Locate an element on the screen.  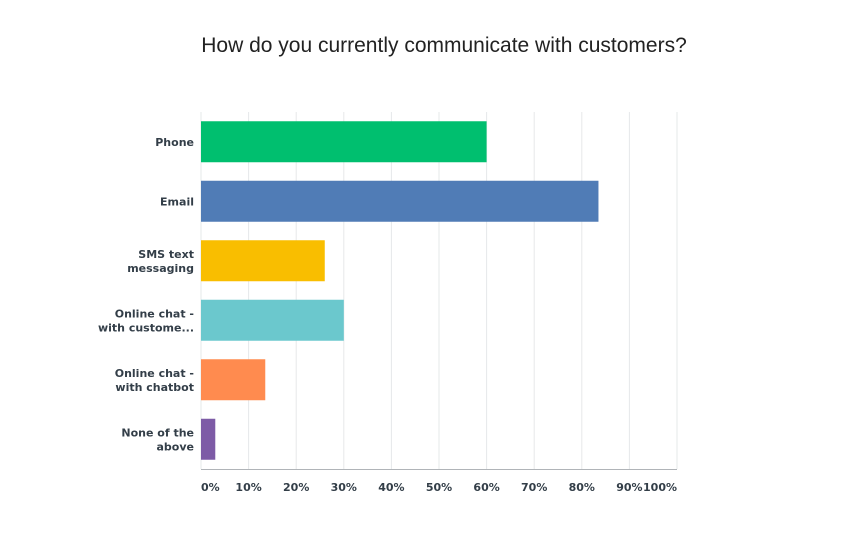
x-tick-label: 50% is located at coordinates (439, 487).